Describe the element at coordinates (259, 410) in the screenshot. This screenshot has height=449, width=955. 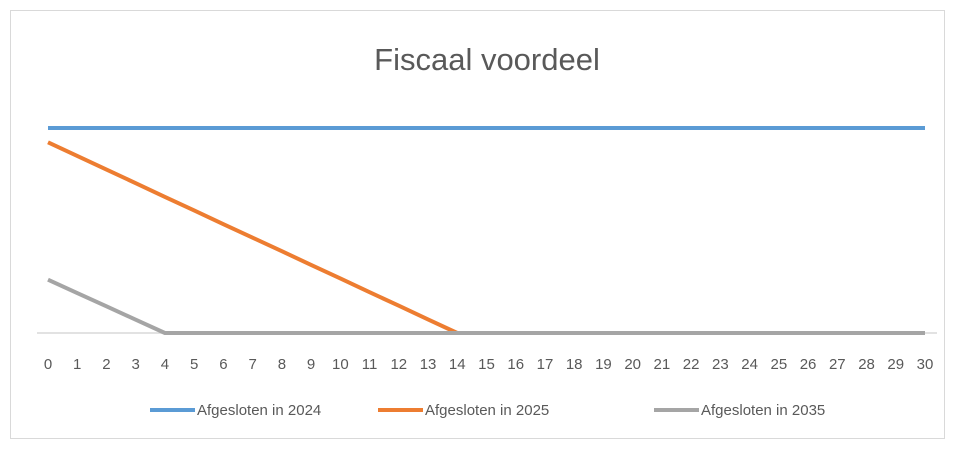
I see `legend-label: Afgesloten in 2024` at that location.